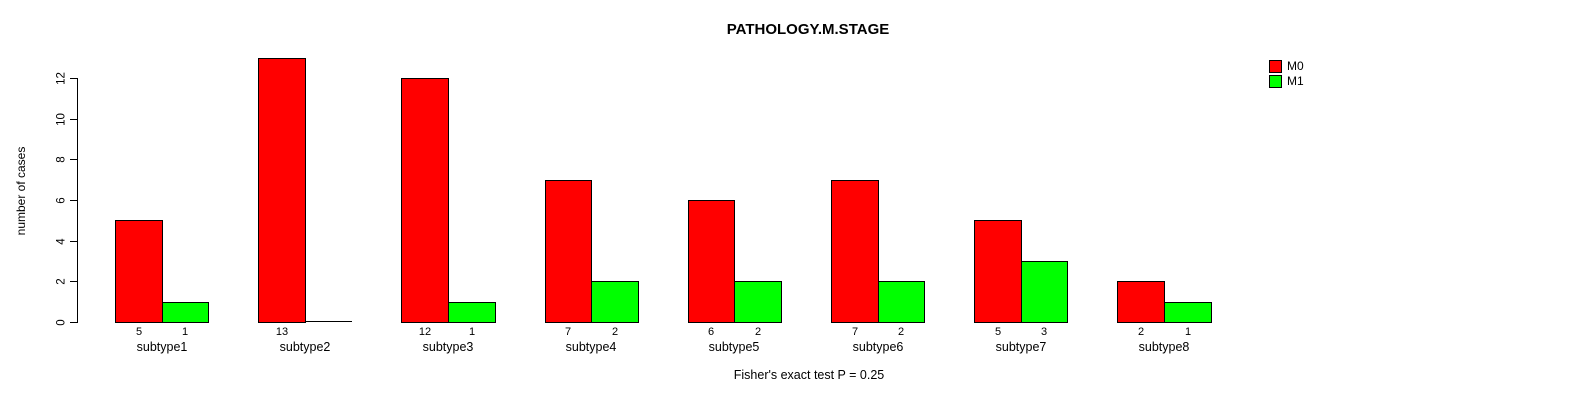 The image size is (1590, 400). Describe the element at coordinates (61, 241) in the screenshot. I see `y-tick-label: 4` at that location.